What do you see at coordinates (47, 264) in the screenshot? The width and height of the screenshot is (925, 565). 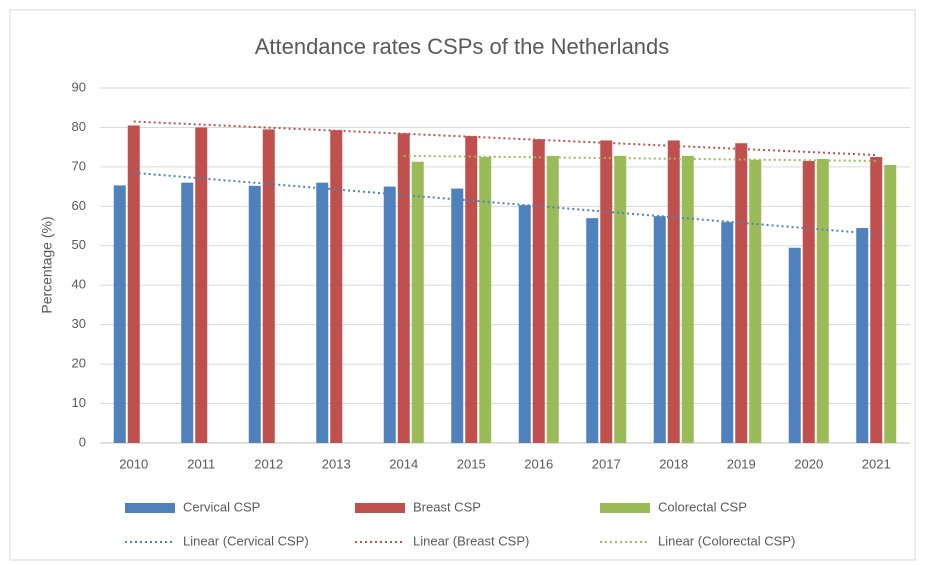 I see `y-axis-label: Percentage (%)` at bounding box center [47, 264].